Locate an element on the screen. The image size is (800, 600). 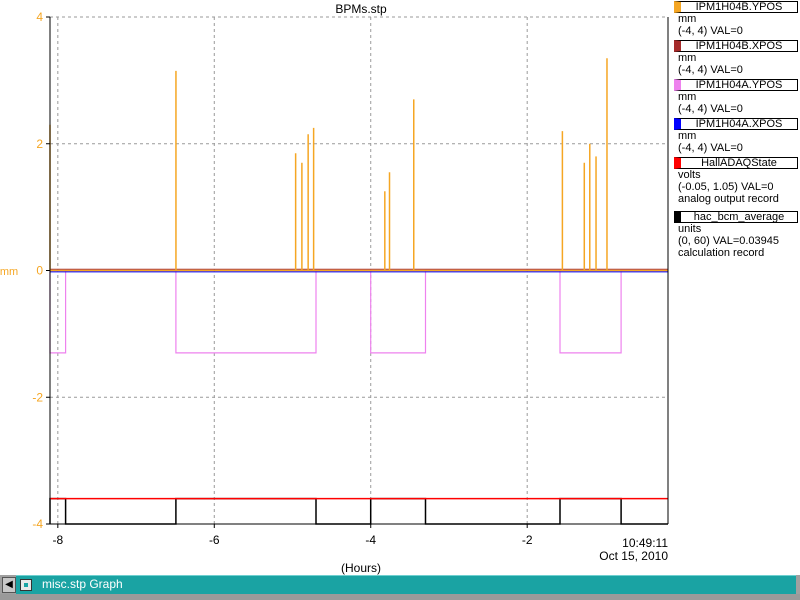
y-axis-label: mm is located at coordinates (9, 272).